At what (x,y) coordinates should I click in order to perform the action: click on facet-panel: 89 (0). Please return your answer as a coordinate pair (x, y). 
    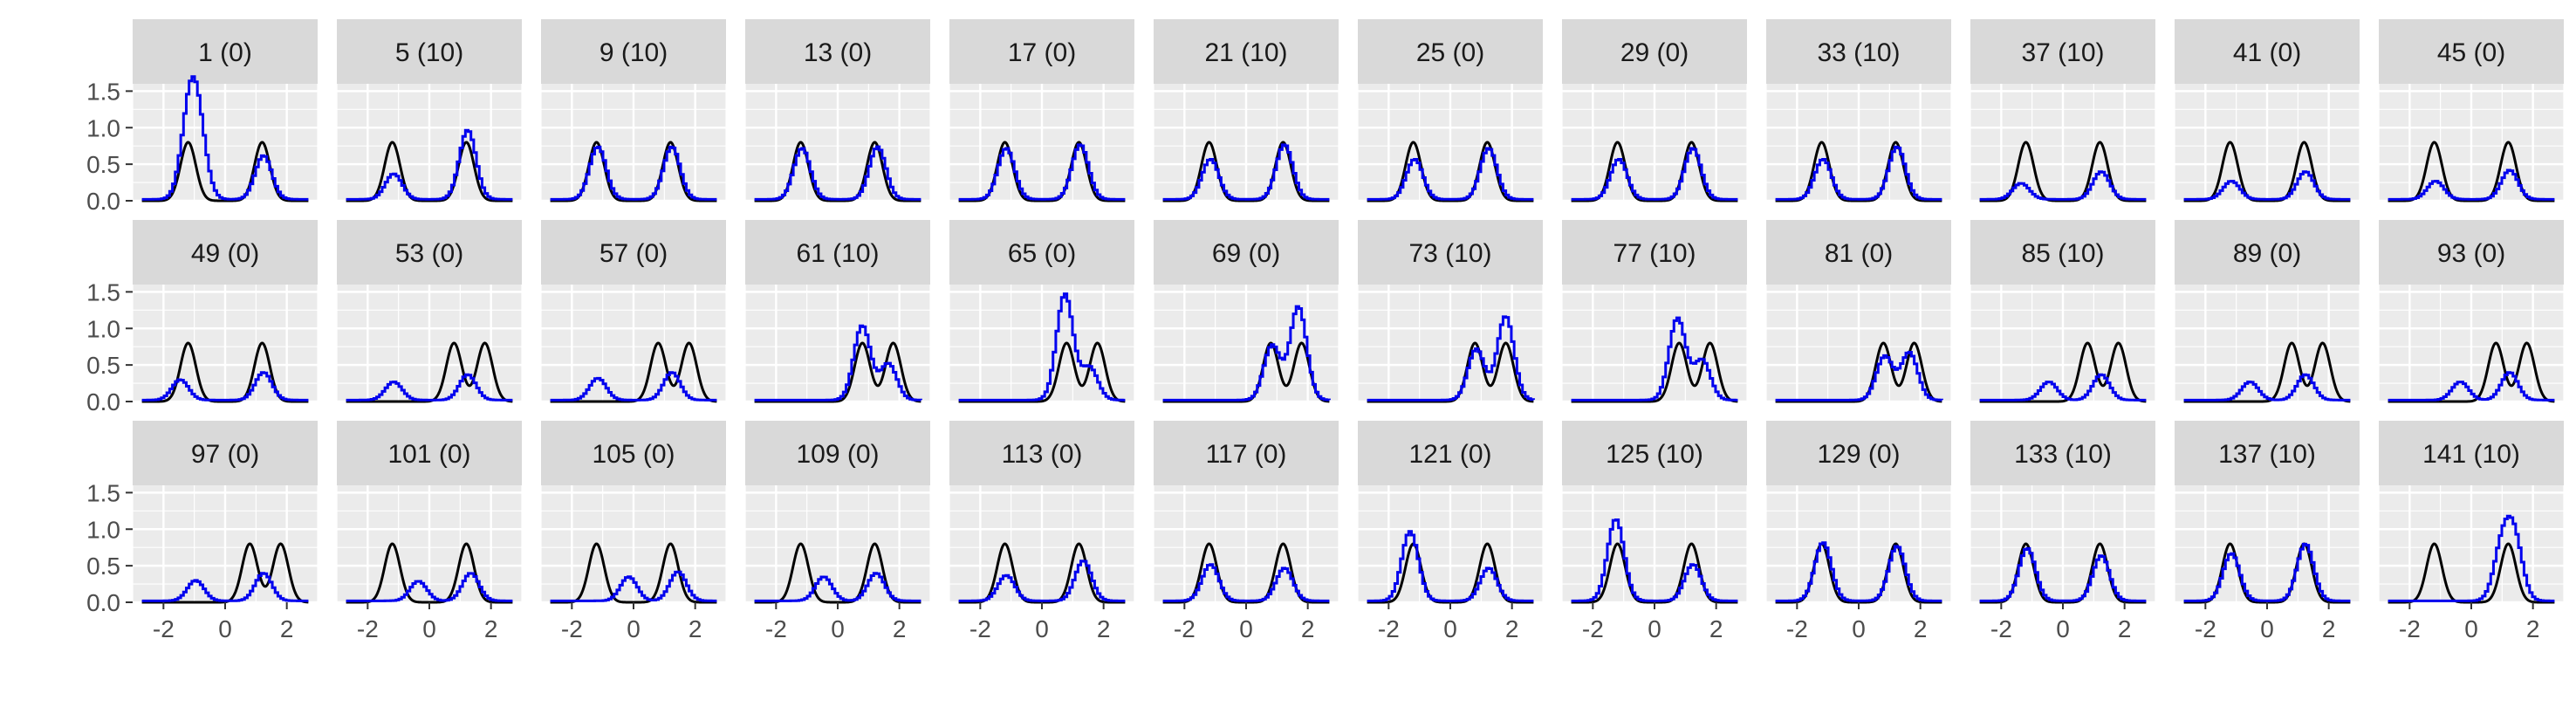
    Looking at the image, I should click on (2267, 311).